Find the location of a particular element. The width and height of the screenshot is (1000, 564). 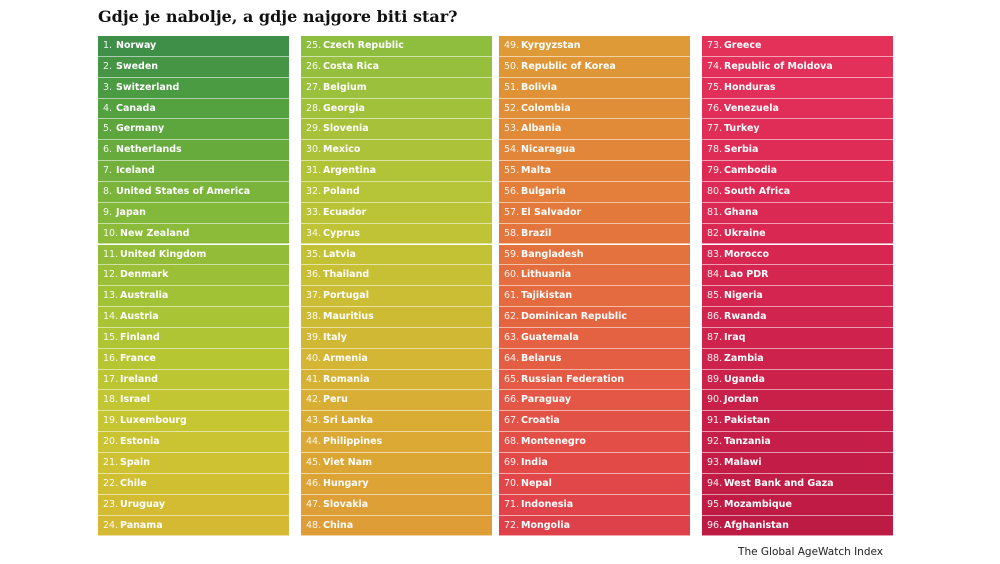

ranking-row: 40. Armenia is located at coordinates (396, 359).